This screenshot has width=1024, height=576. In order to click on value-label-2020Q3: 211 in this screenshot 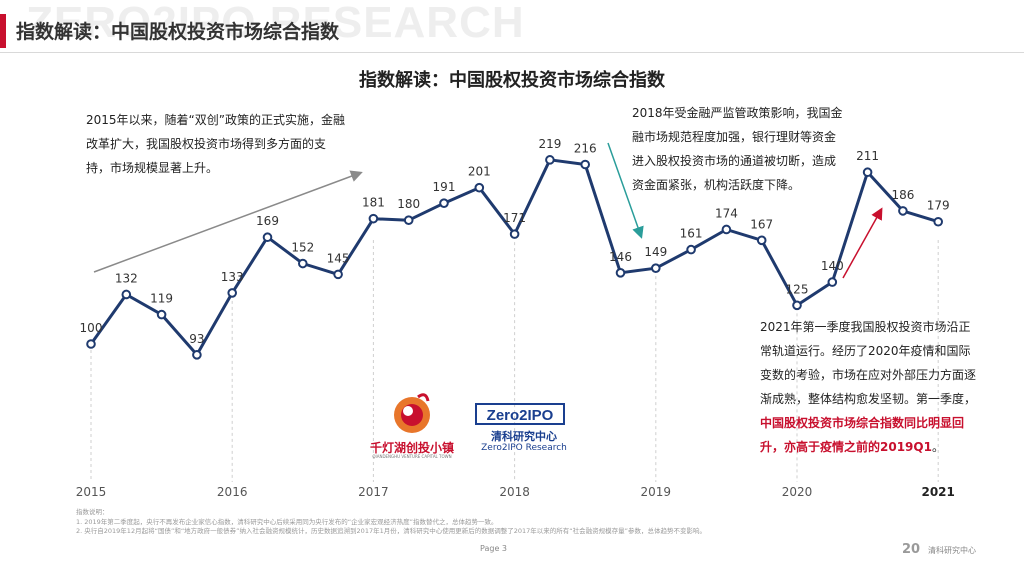, I will do `click(867, 156)`.